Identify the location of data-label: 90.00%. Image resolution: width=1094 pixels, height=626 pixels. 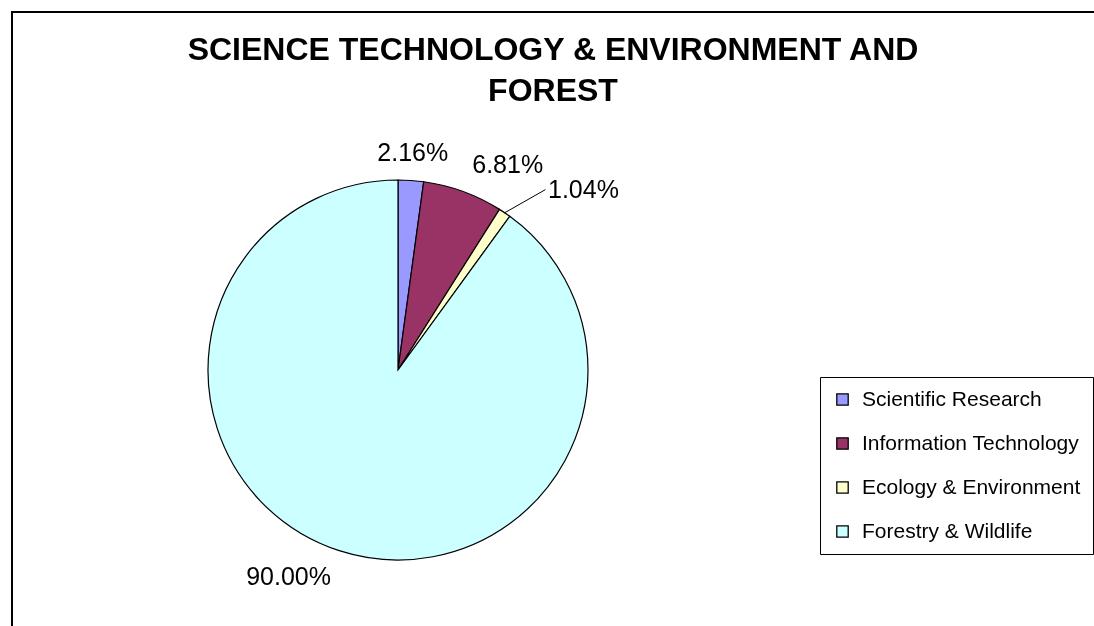
(288, 576).